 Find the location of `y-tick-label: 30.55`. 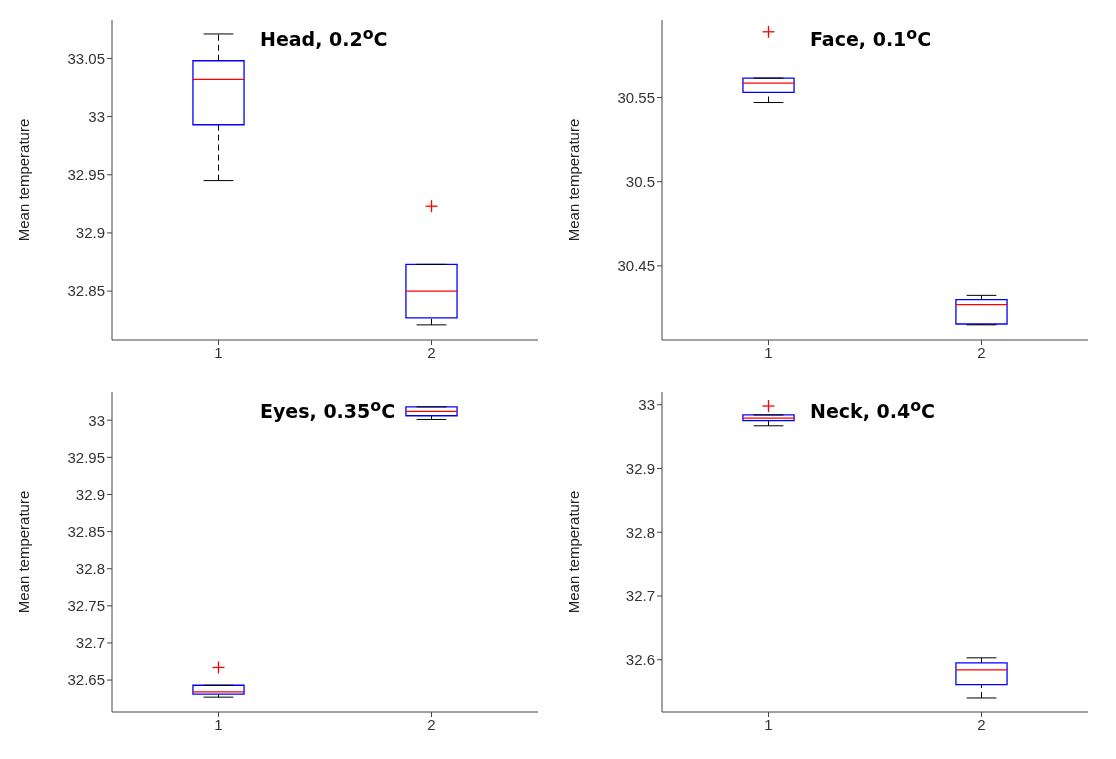

y-tick-label: 30.55 is located at coordinates (636, 97).